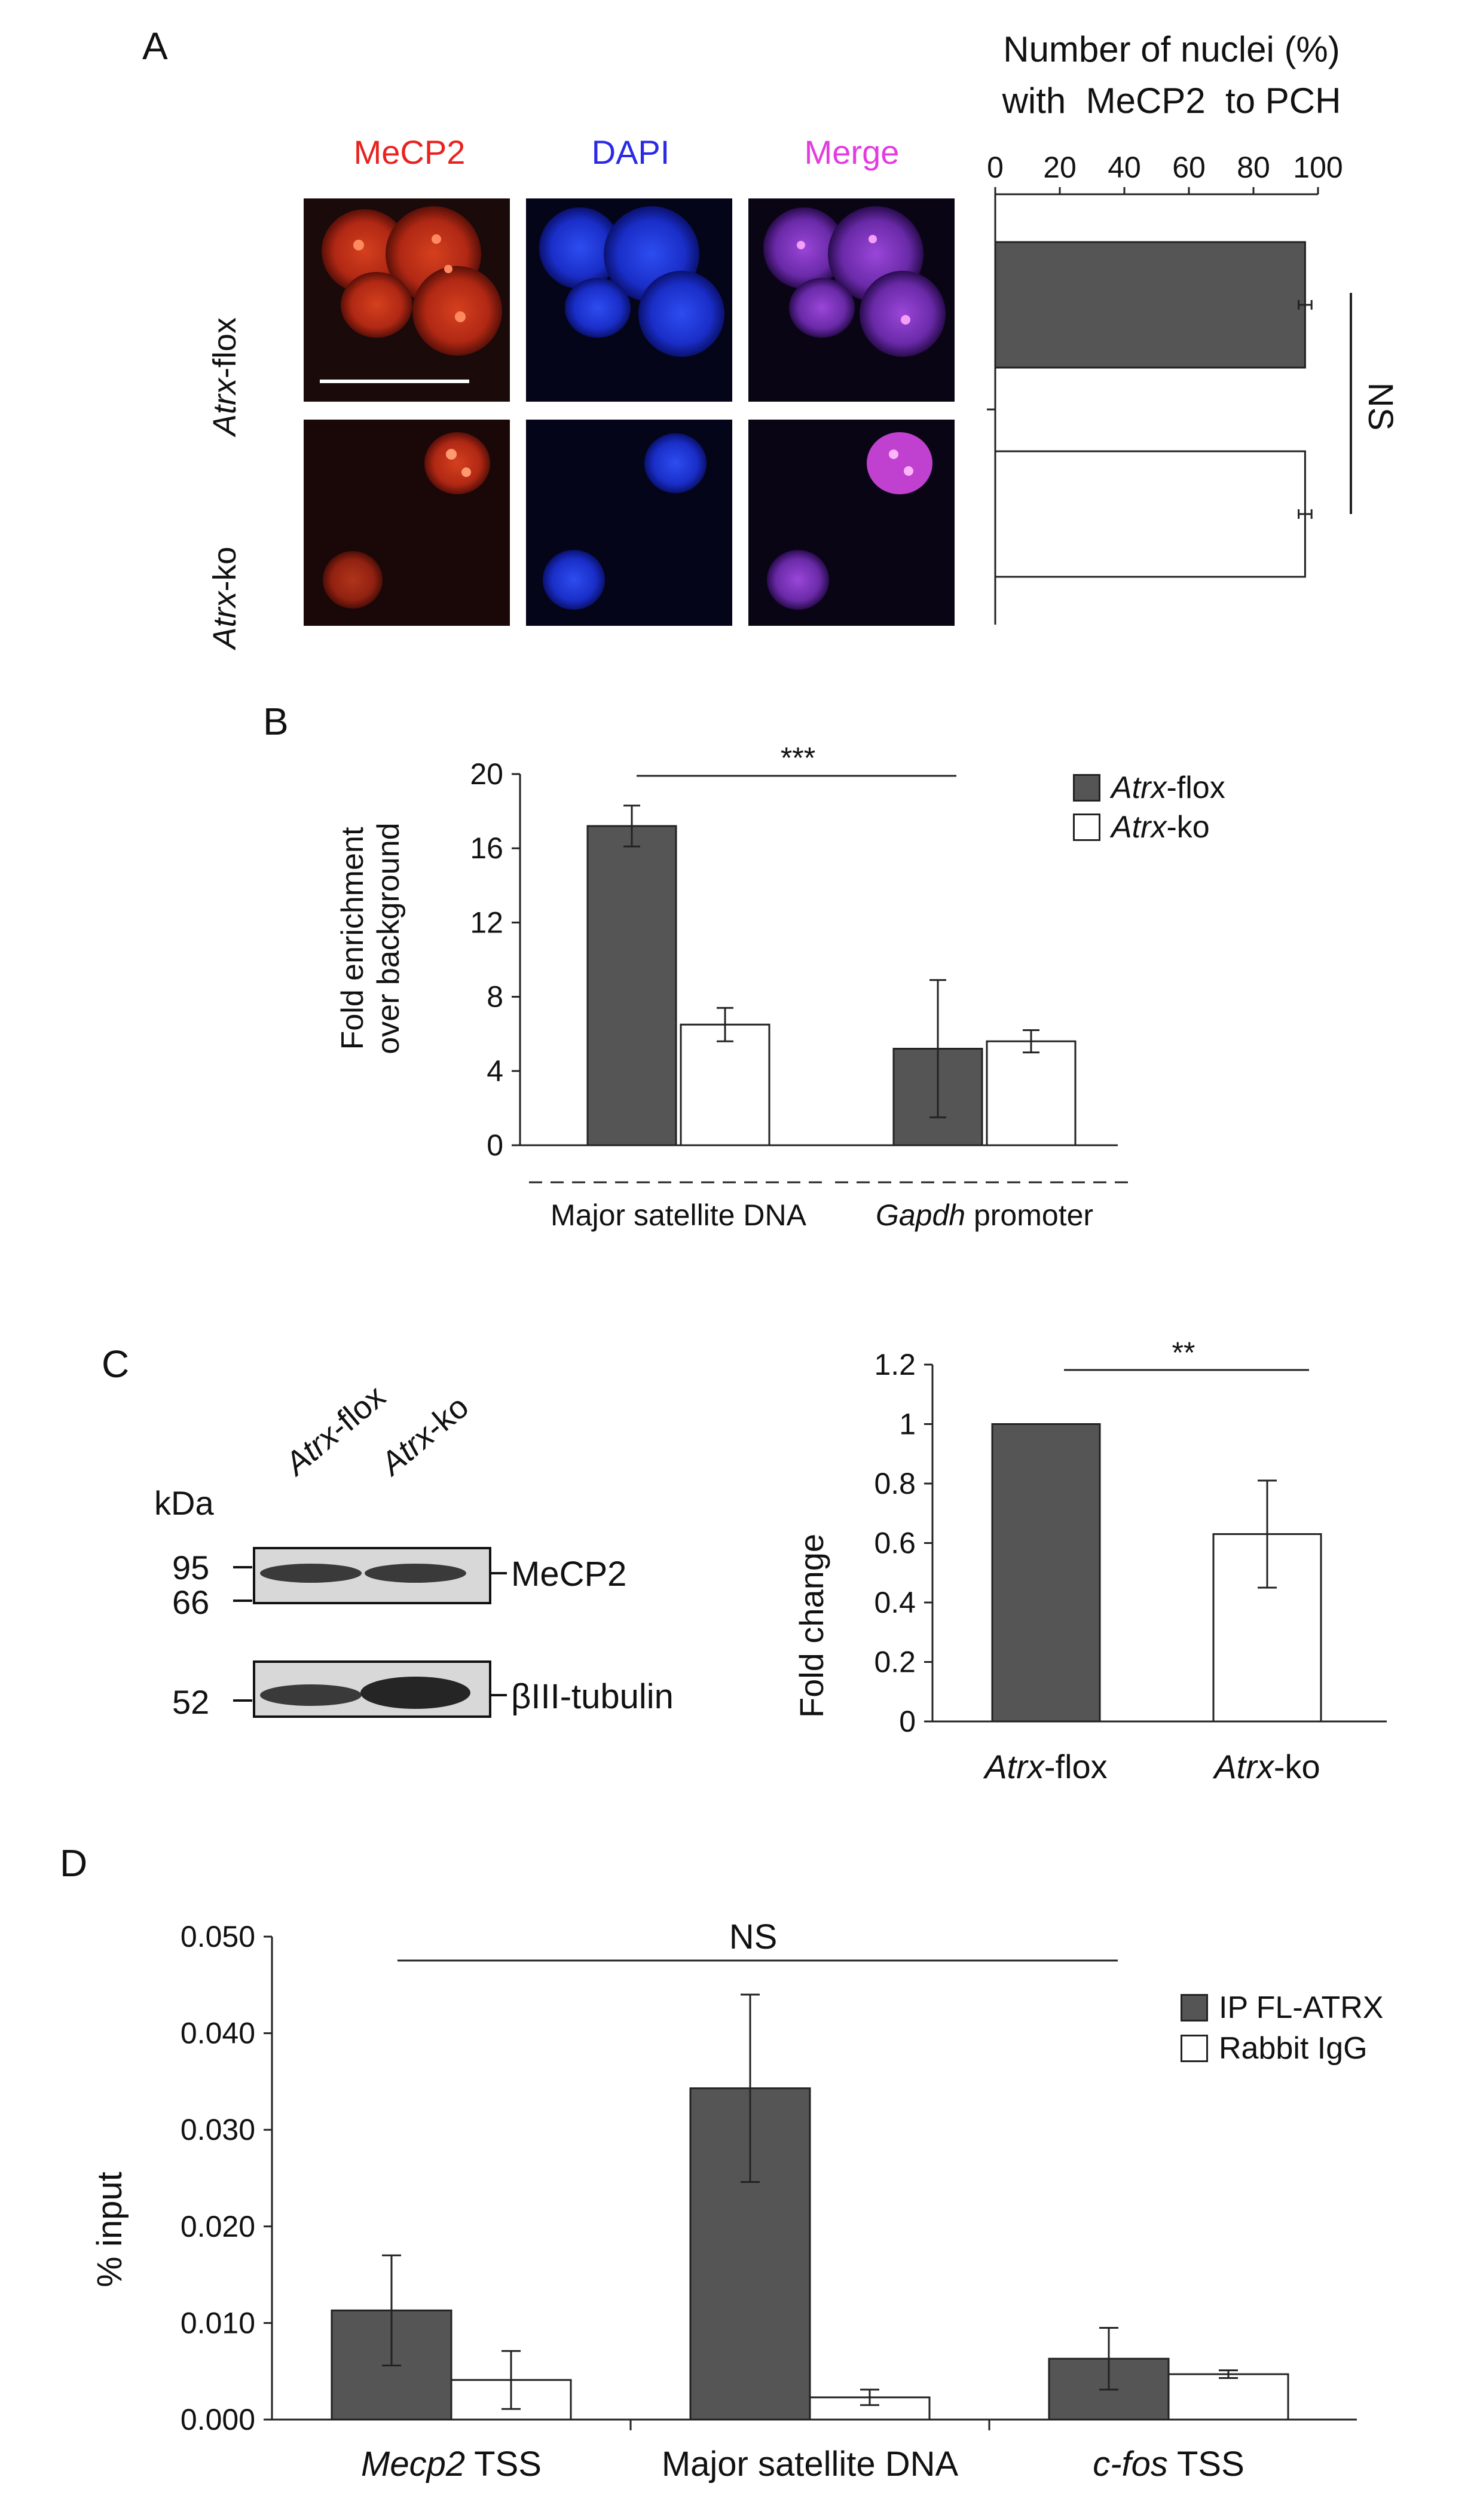 The height and width of the screenshot is (2520, 1480). Describe the element at coordinates (451, 2465) in the screenshot. I see `chart-d-category-label: Mecp2 TSS` at that location.